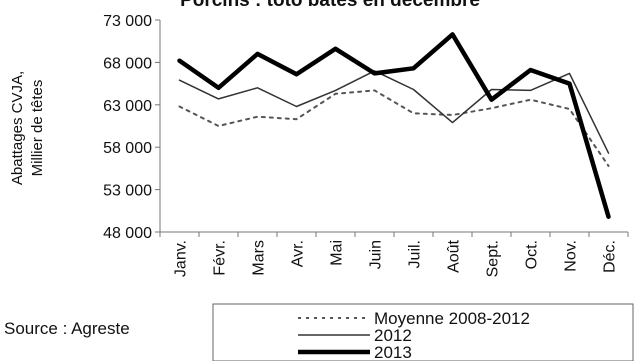 This screenshot has height=361, width=637. Describe the element at coordinates (452, 318) in the screenshot. I see `legend-label-average: Moyenne 2008-2012` at that location.